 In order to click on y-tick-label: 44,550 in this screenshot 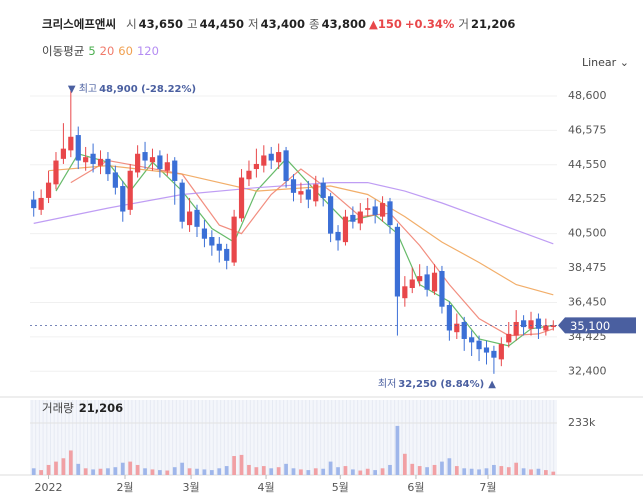, I will do `click(587, 164)`.